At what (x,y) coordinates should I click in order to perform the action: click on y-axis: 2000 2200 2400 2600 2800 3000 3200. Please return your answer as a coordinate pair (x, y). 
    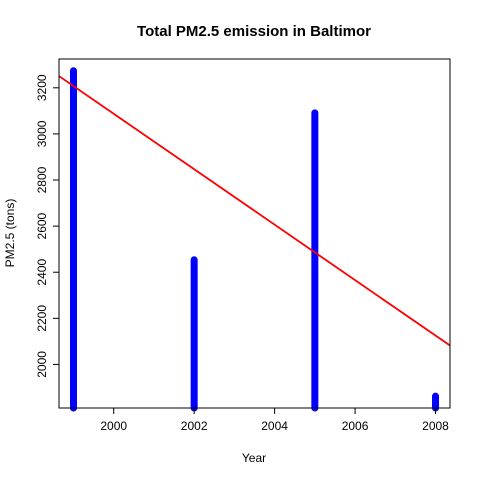
    Looking at the image, I should click on (47, 226).